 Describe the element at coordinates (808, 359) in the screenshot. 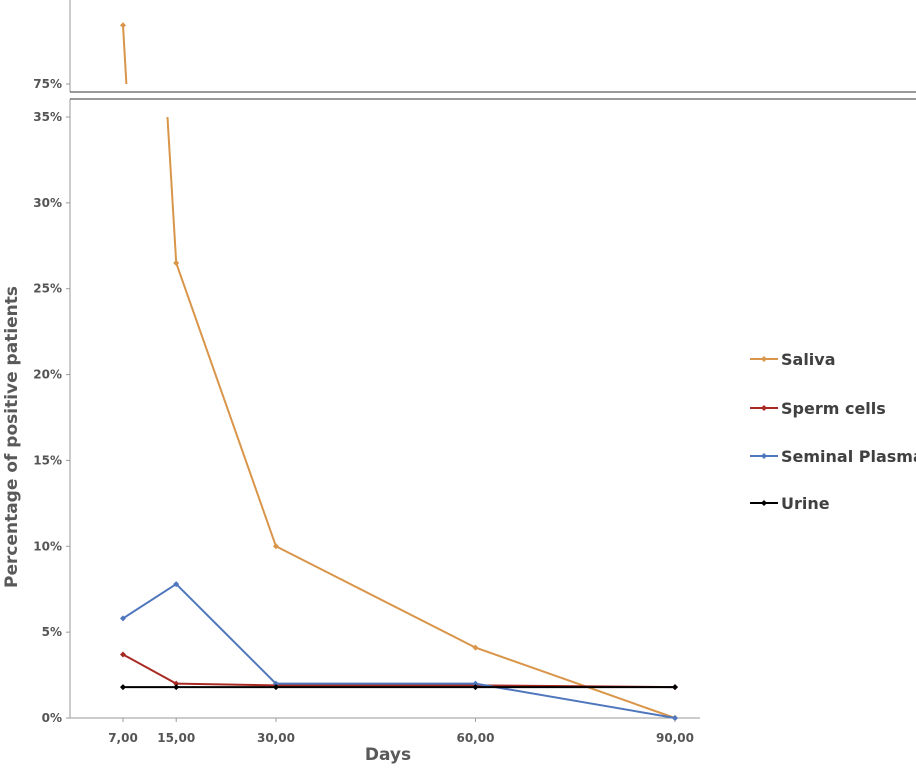

I see `legend-label: Saliva` at that location.